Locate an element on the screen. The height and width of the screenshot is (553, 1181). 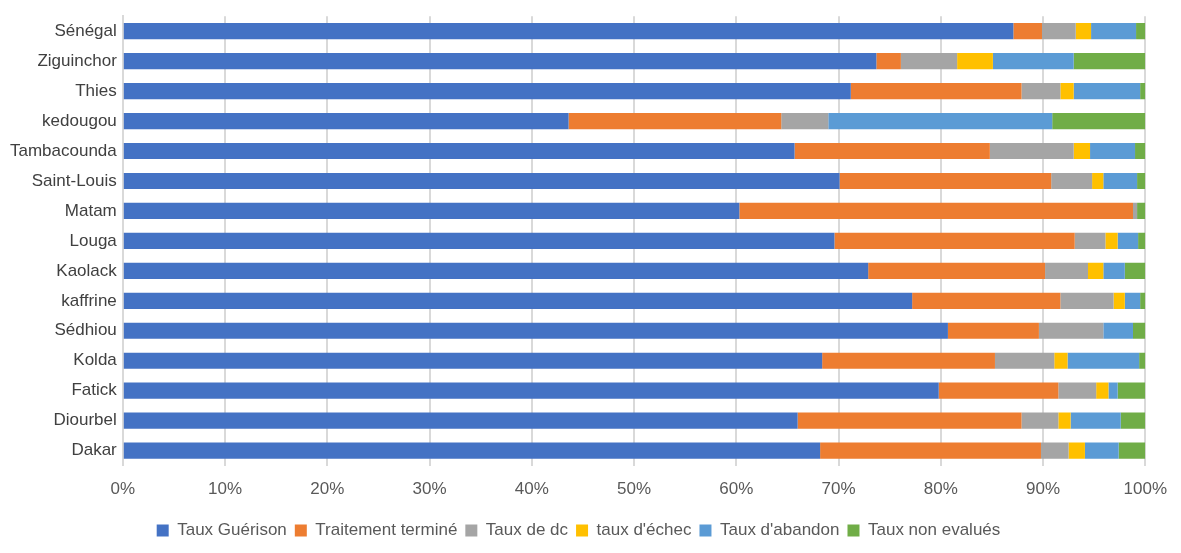
legend-label: Taux non evalués is located at coordinates (934, 530).